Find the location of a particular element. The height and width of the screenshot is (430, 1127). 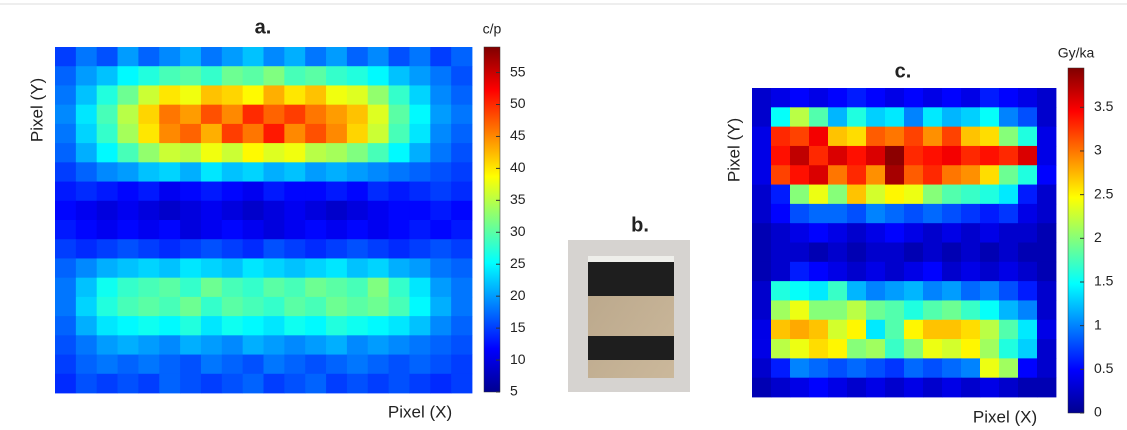

colorbar-tick-label: 1 is located at coordinates (1098, 324).